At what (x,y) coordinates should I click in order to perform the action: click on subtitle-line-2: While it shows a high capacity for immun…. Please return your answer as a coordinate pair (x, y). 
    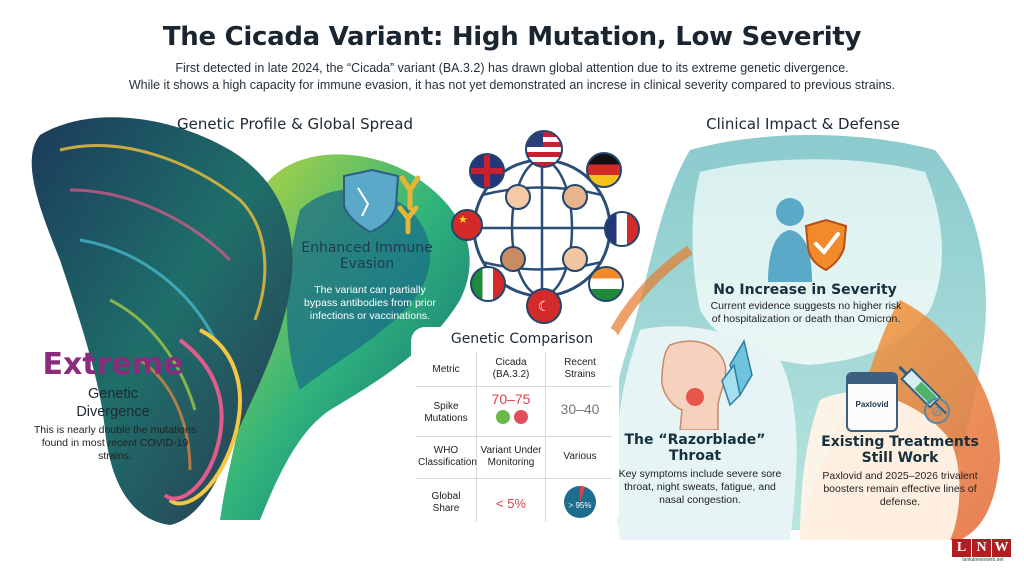
    Looking at the image, I should click on (512, 85).